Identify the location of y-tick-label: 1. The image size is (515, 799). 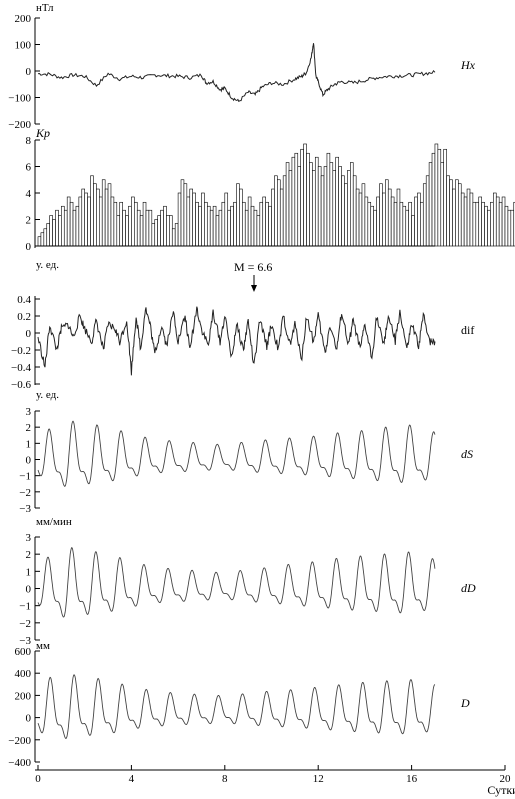
(29, 444).